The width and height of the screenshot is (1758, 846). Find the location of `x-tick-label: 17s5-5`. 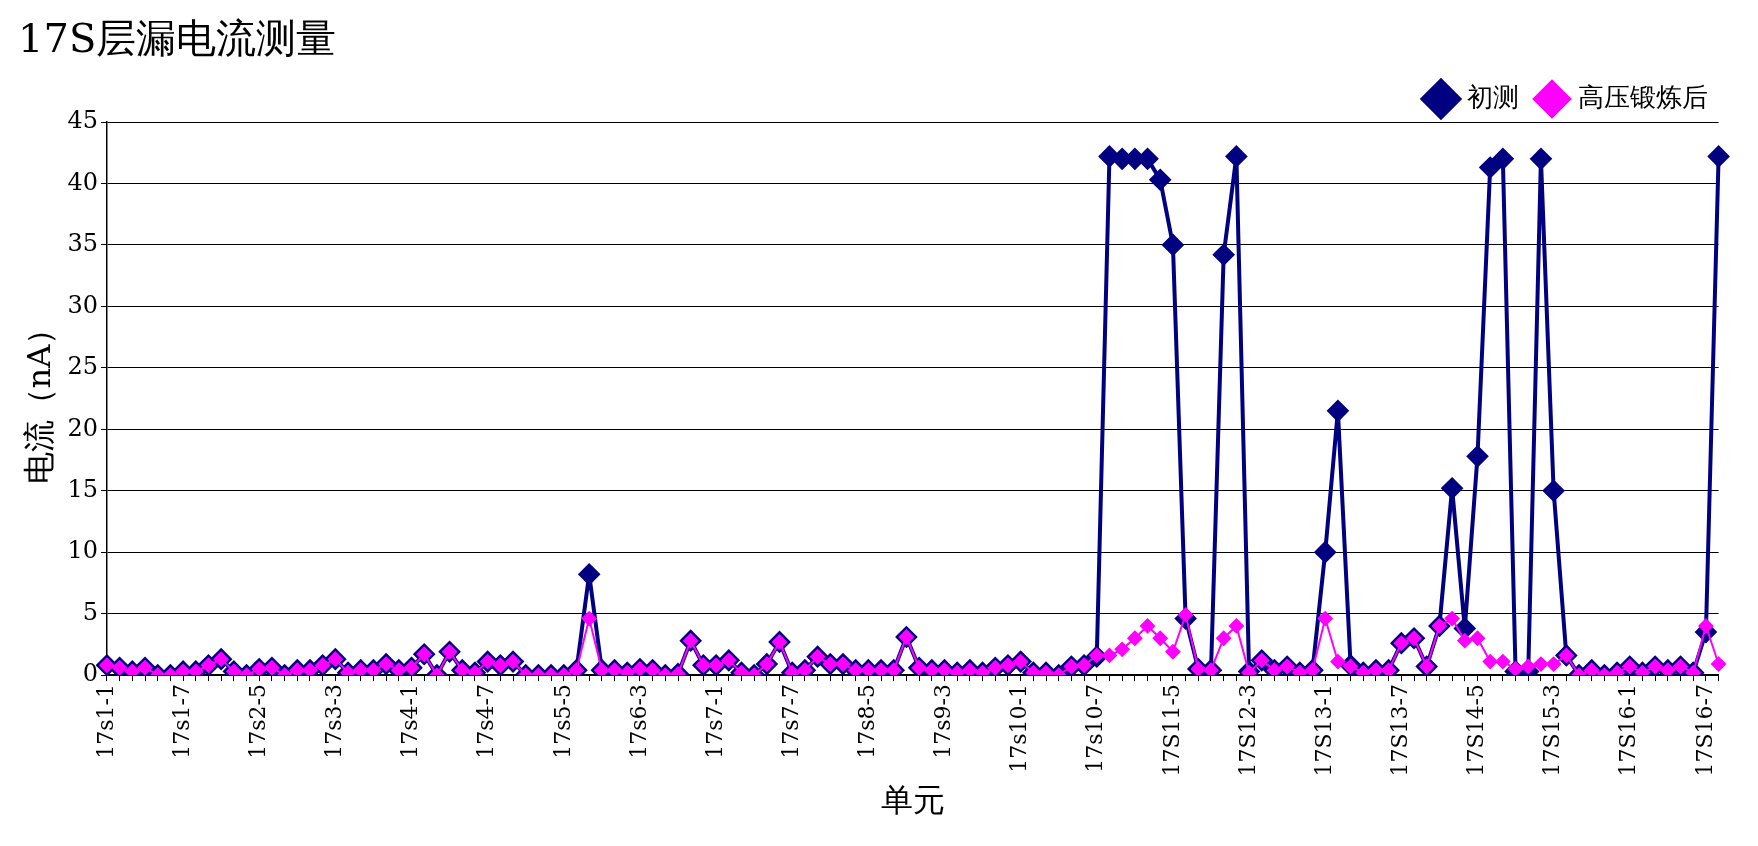

x-tick-label: 17s5-5 is located at coordinates (562, 721).